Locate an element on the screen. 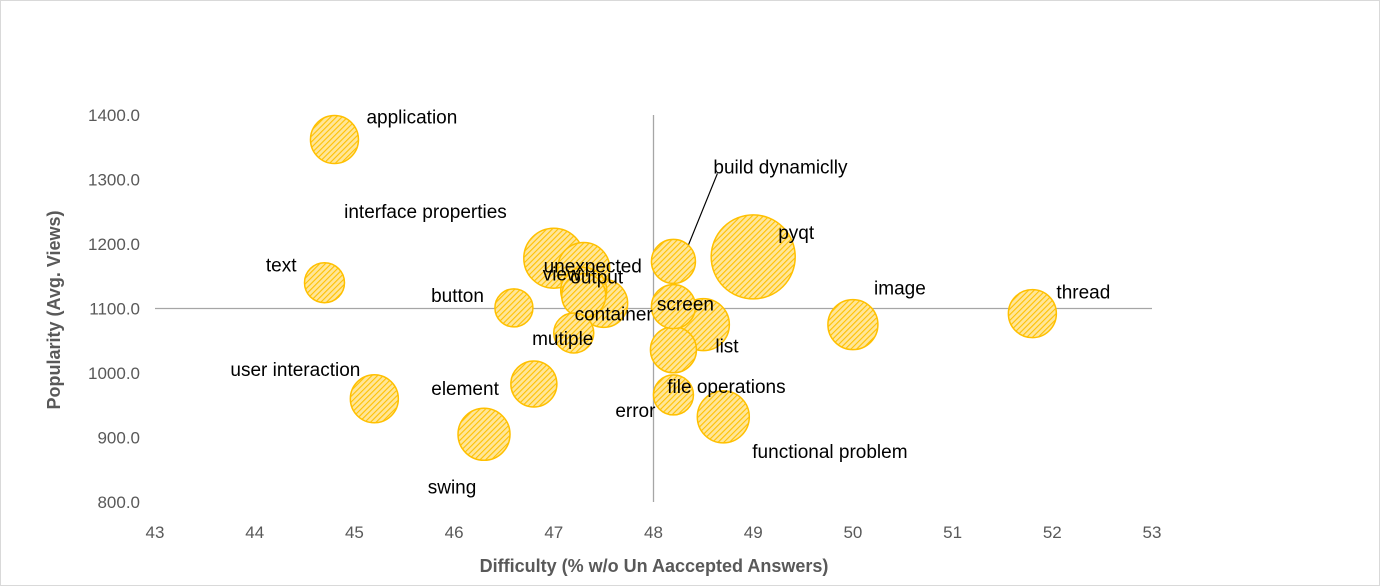 This screenshot has height=586, width=1380. bubble-pyqt is located at coordinates (753, 257).